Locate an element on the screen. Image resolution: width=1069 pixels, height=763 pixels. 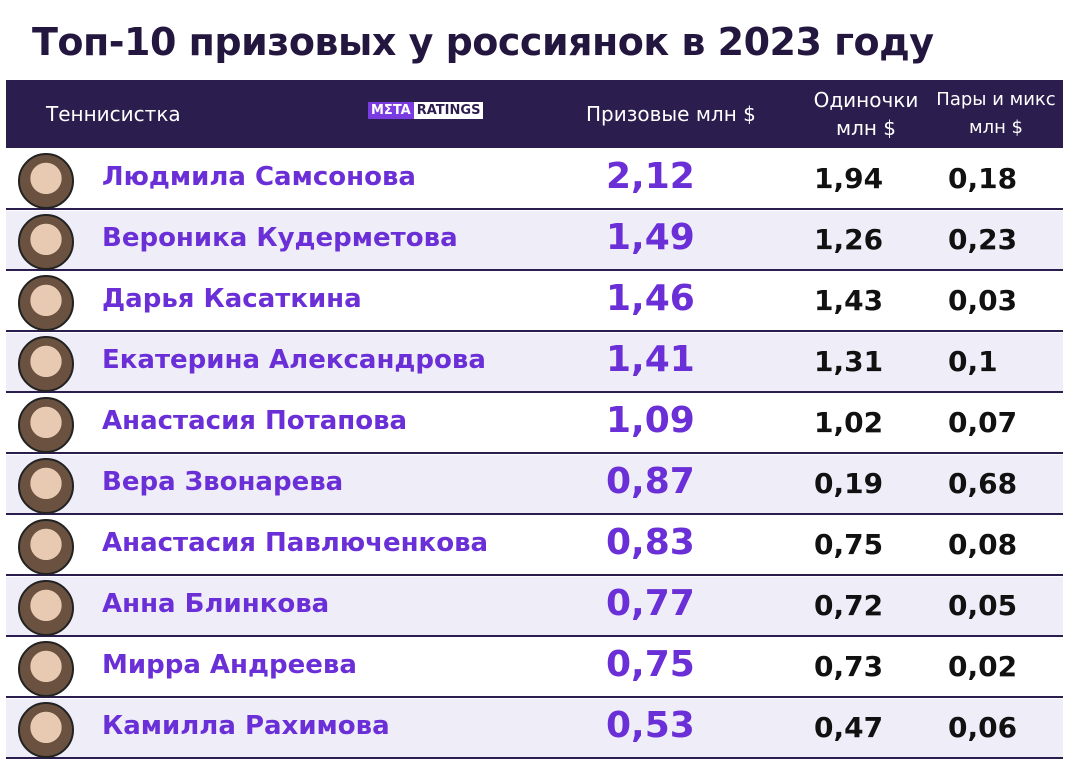
total-prize: 0,75 is located at coordinates (650, 664).